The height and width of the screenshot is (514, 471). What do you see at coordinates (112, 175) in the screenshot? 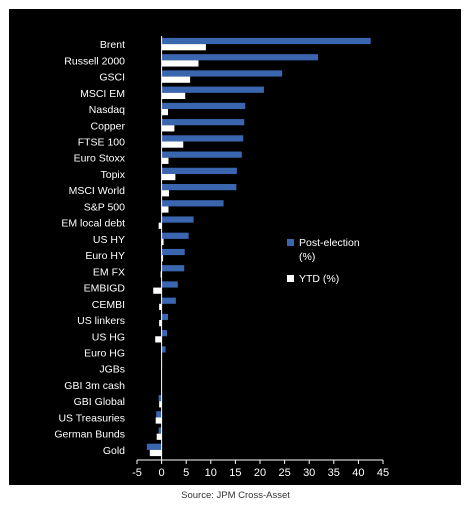
I see `category-label-topix: Topix` at bounding box center [112, 175].